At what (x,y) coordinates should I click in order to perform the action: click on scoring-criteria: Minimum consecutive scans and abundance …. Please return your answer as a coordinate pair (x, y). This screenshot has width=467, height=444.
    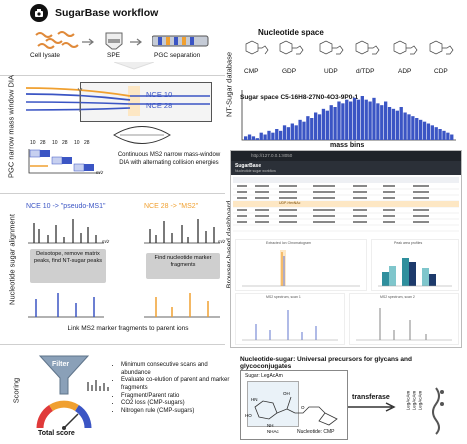
    Looking at the image, I should click on (171, 389).